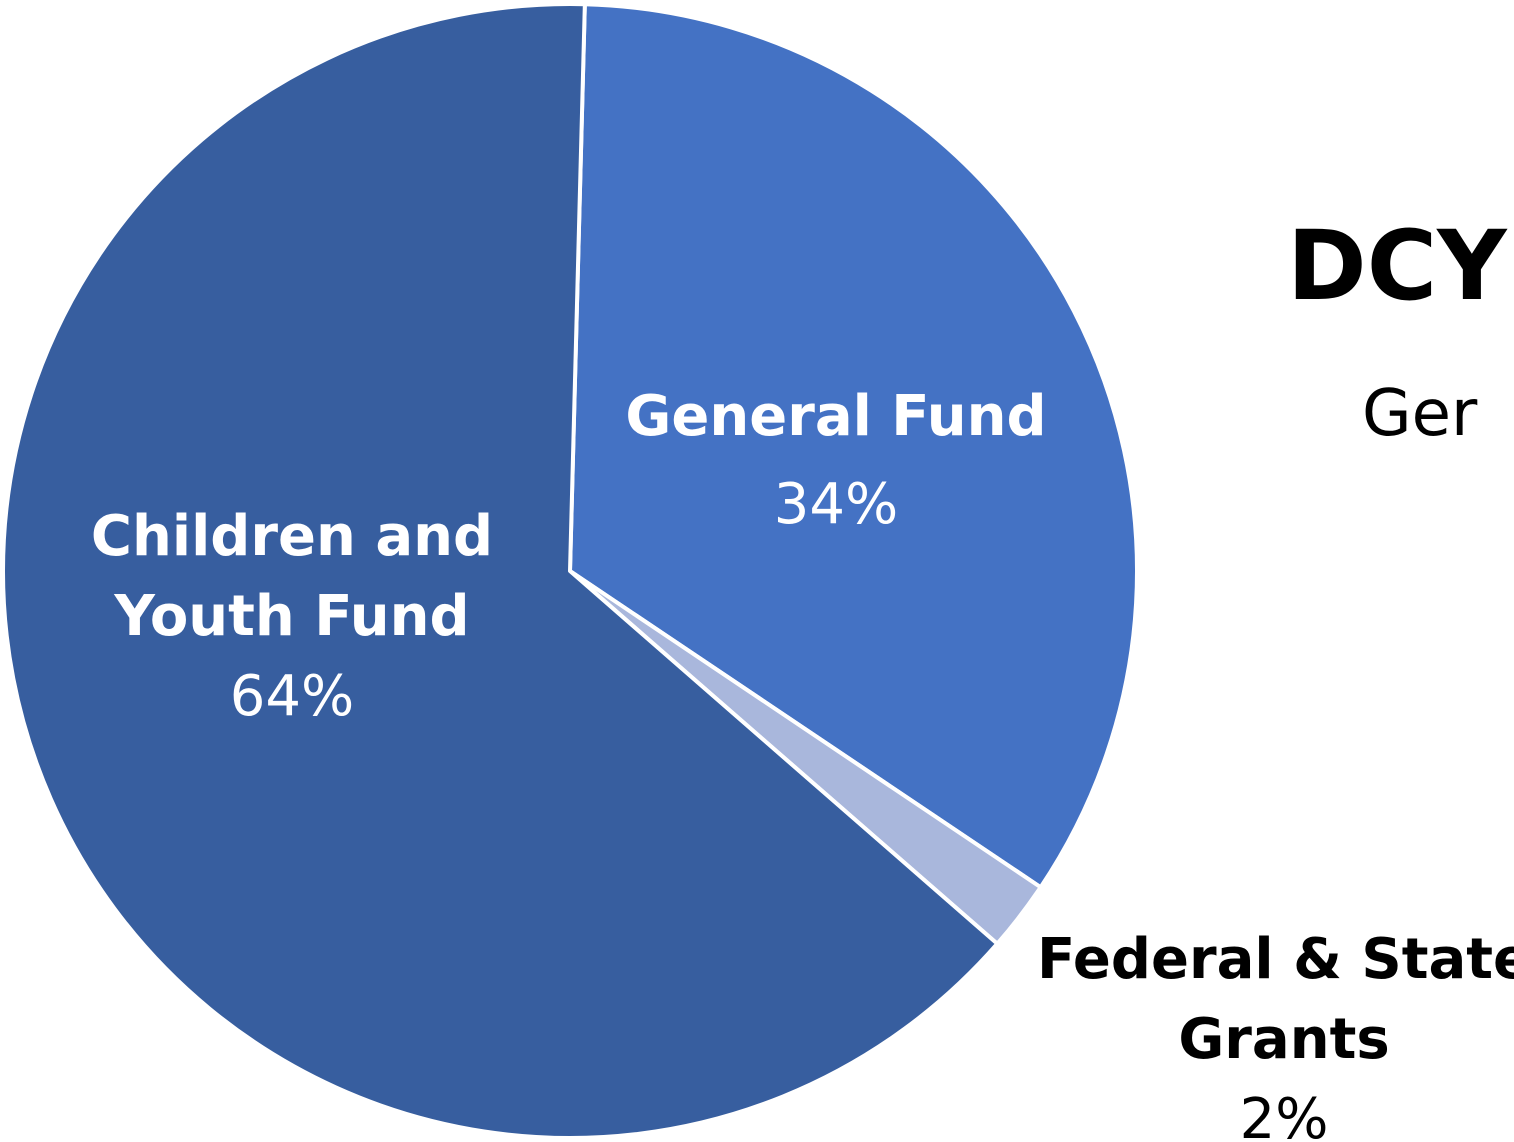 The width and height of the screenshot is (1514, 1142). I want to click on chart-title: DCY, so click(1397, 266).